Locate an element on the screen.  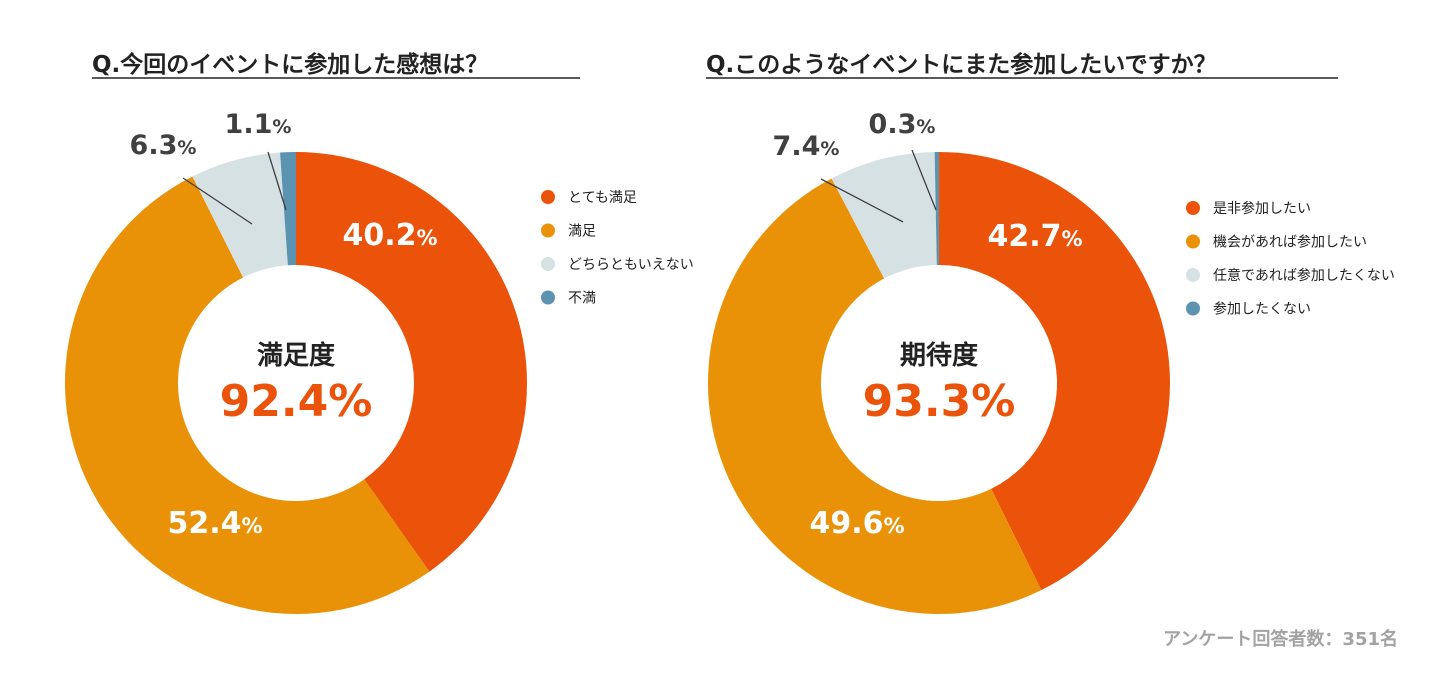
data-label-3: 7.4% is located at coordinates (806, 146).